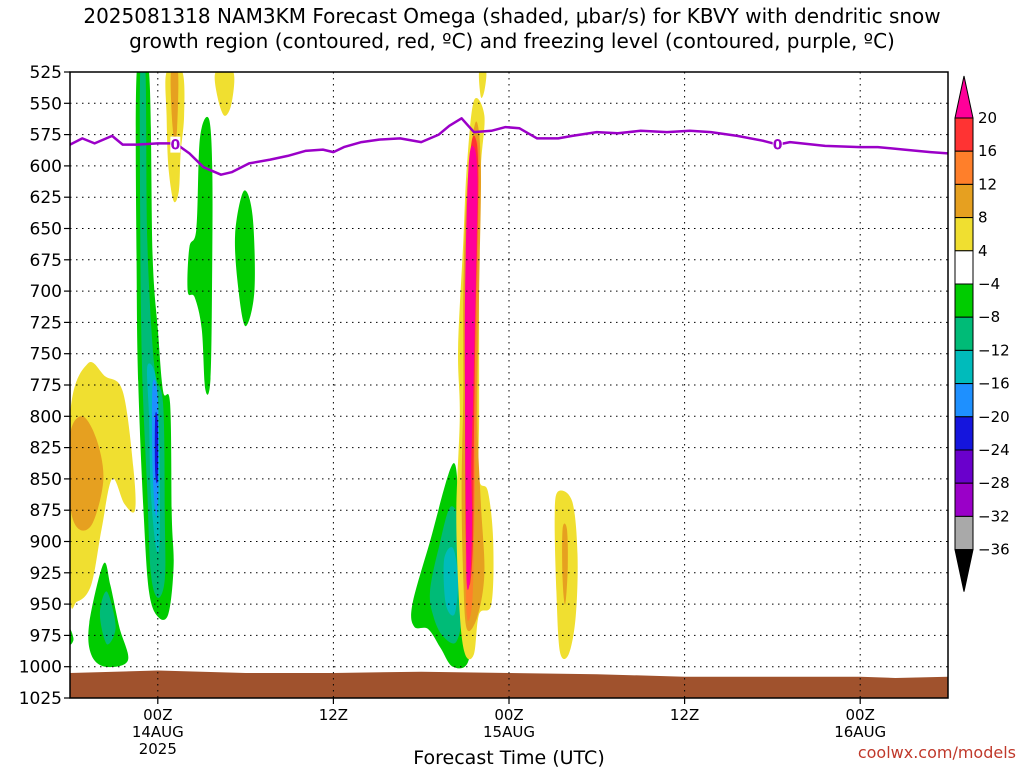 The height and width of the screenshot is (768, 1024). Describe the element at coordinates (46, 449) in the screenshot. I see `y-tick-label: 825` at that location.